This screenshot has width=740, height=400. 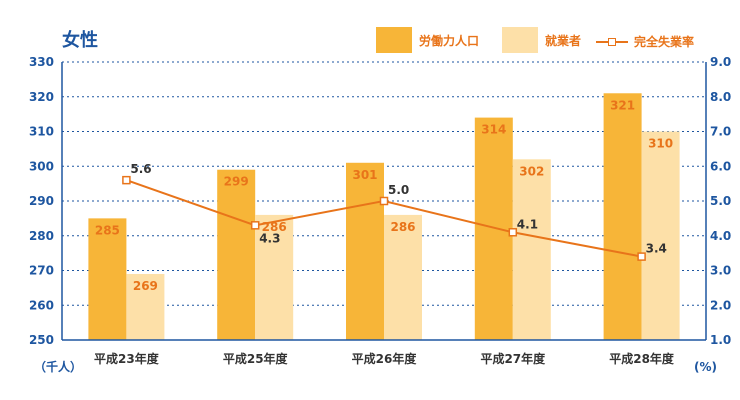 What do you see at coordinates (720, 201) in the screenshot?
I see `y-right-tick-label: 5.0` at bounding box center [720, 201].